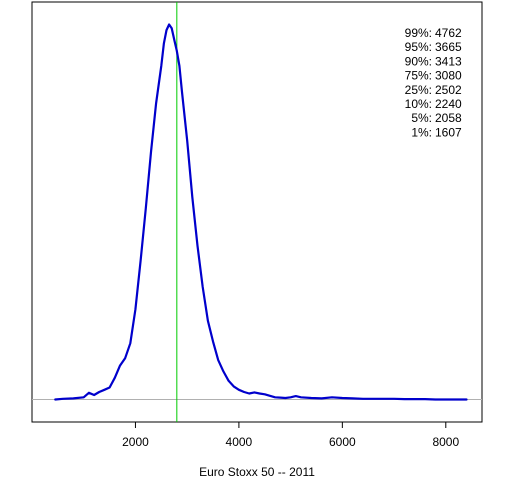 Image resolution: width=512 pixels, height=480 pixels. What do you see at coordinates (445, 442) in the screenshot?
I see `x-tick-label: 8000` at bounding box center [445, 442].